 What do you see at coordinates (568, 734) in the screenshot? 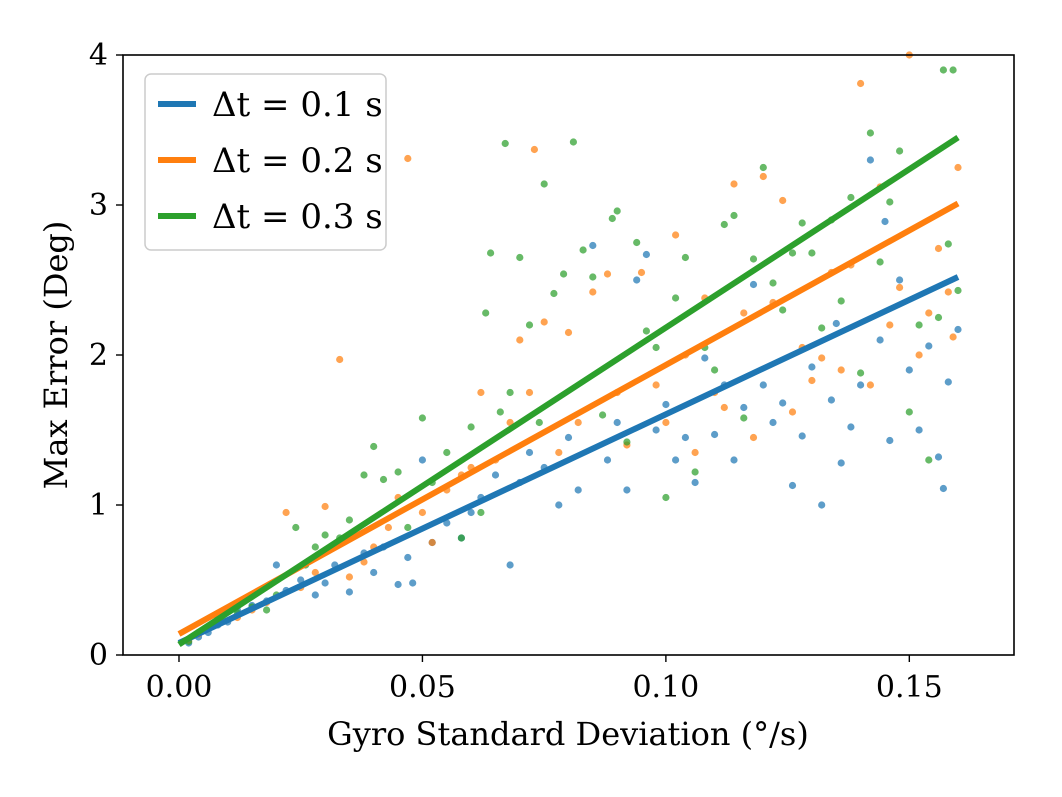
I see `x-axis-label: Gyro Standard Deviation (°/s)` at bounding box center [568, 734].